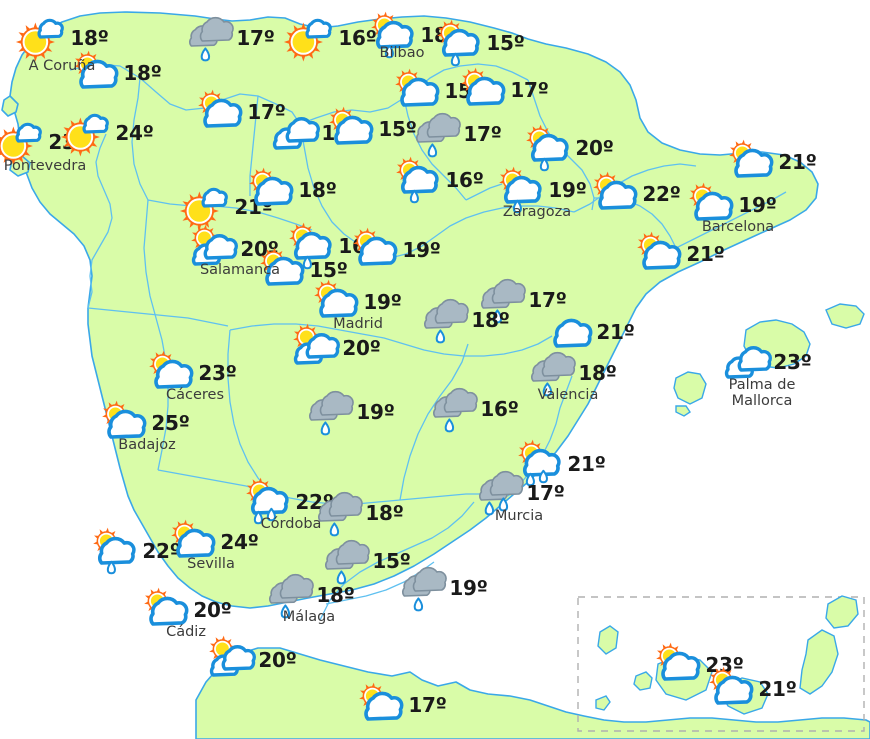 This screenshot has height=739, width=870. Describe the element at coordinates (842, 612) in the screenshot. I see `lanzarote-island` at that location.